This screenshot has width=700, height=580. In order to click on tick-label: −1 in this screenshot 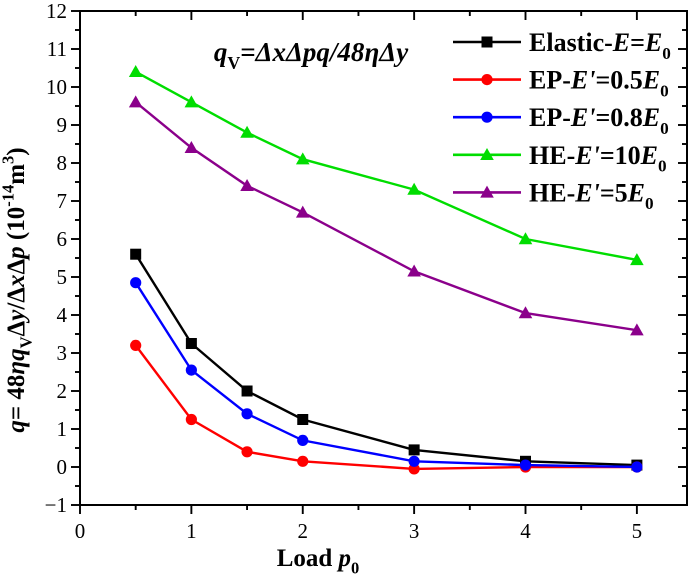, I will do `click(56, 505)`.